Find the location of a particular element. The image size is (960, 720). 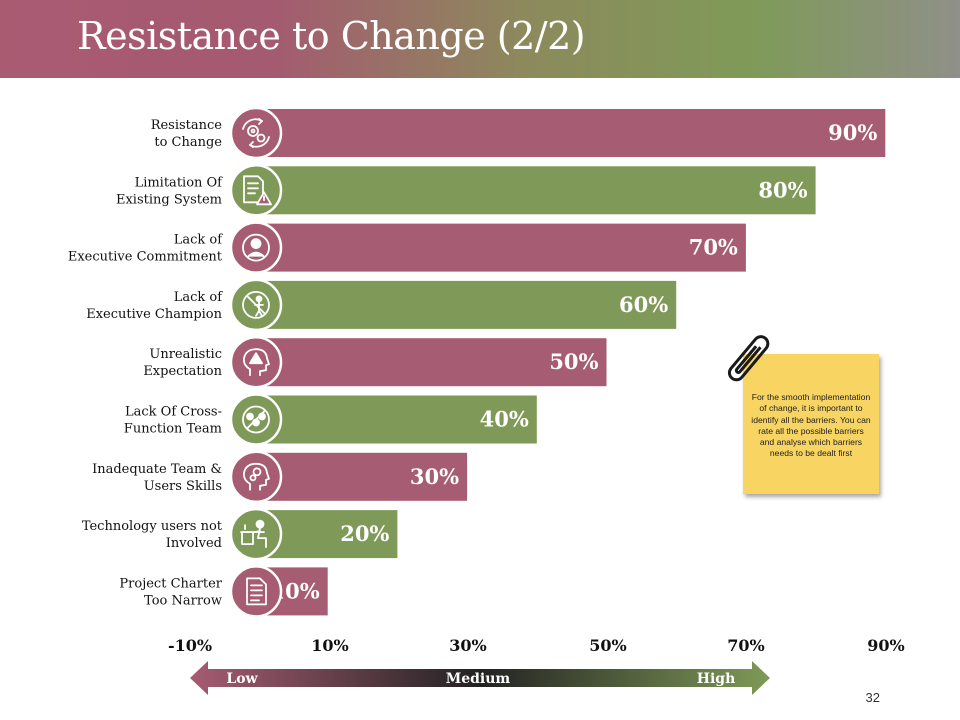

category-label: Technology users not Involved is located at coordinates (152, 535).